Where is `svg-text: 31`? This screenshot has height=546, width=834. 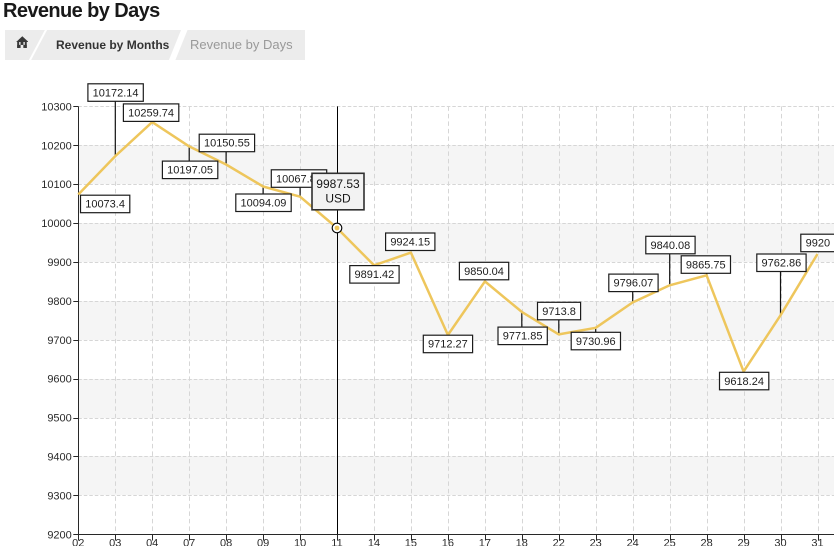 svg-text: 31 is located at coordinates (817, 541).